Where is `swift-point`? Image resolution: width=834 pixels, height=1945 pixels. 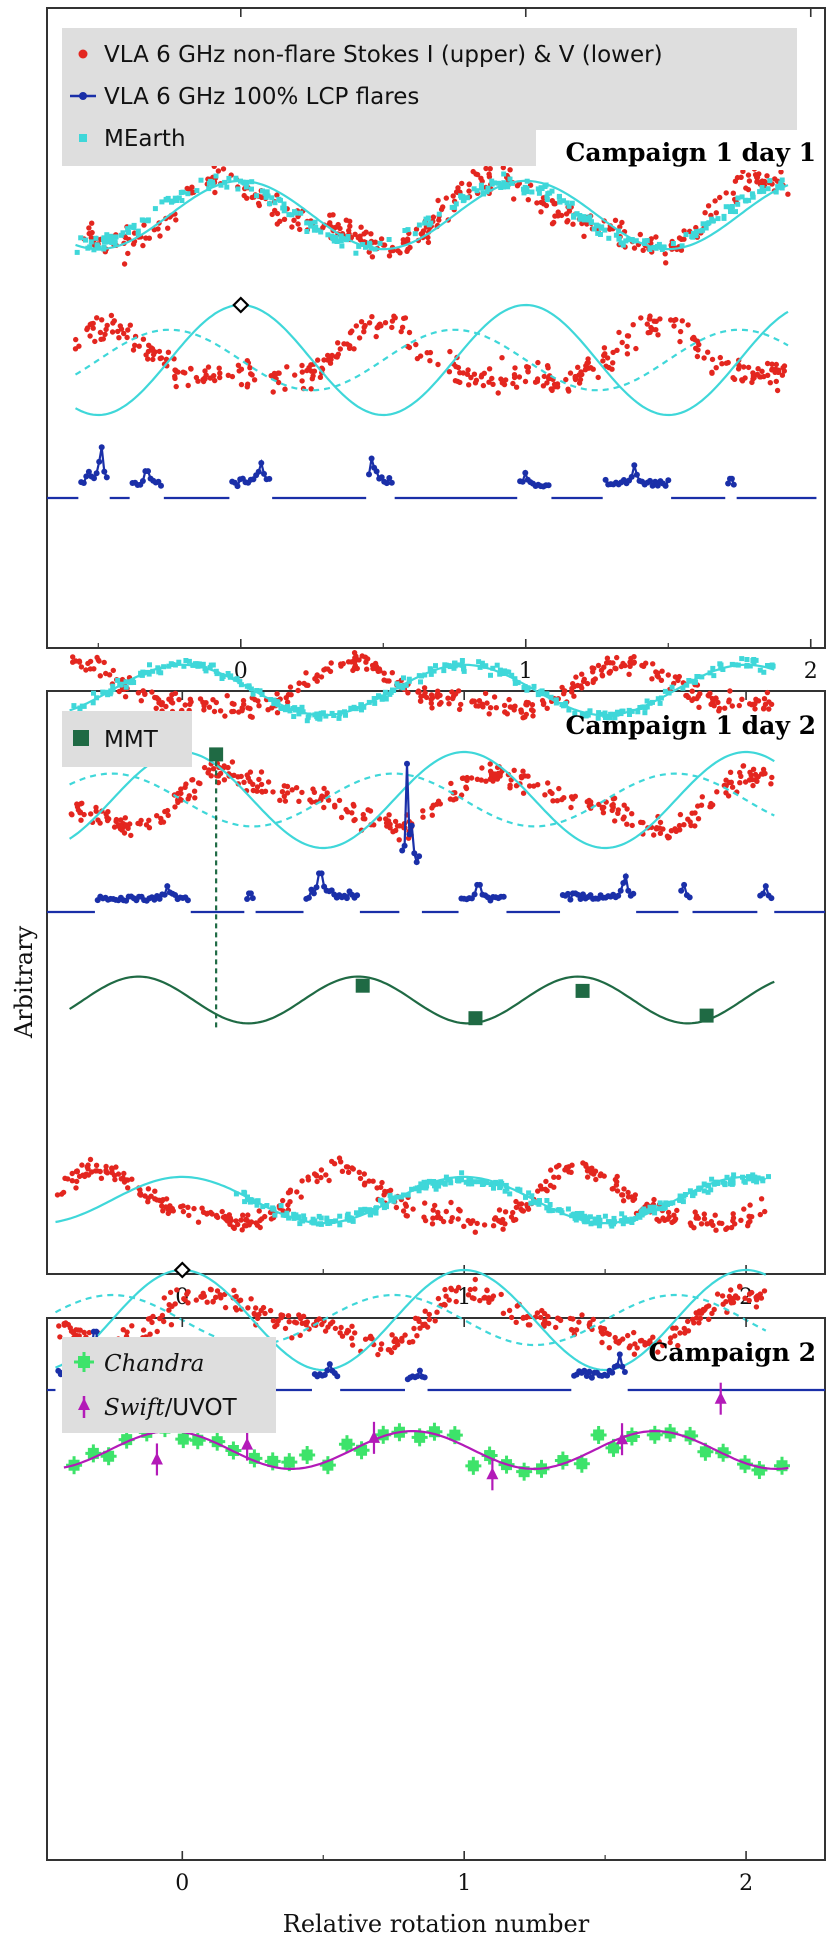 swift-point is located at coordinates (247, 1443).